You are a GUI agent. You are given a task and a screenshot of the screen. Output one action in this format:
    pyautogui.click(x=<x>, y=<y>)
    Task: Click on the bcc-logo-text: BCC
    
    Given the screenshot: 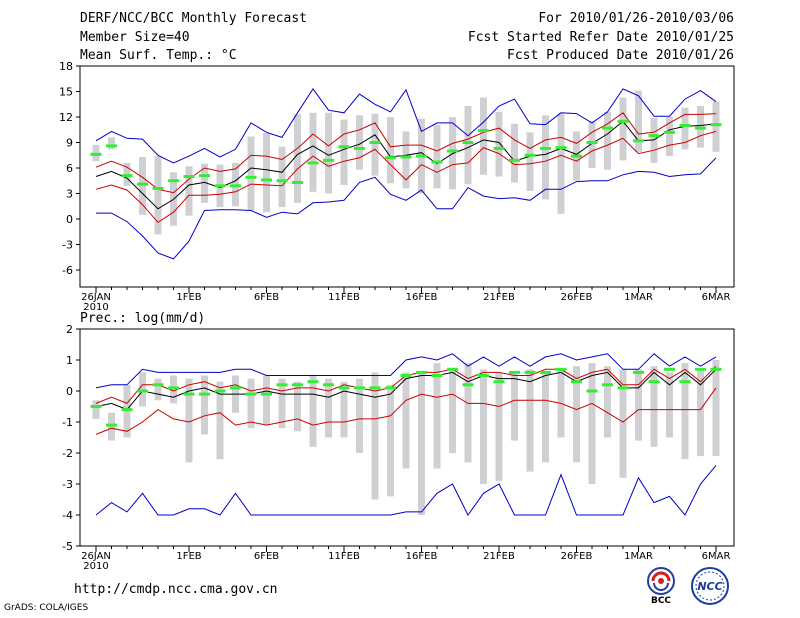 What is the action you would take?
    pyautogui.click(x=661, y=601)
    